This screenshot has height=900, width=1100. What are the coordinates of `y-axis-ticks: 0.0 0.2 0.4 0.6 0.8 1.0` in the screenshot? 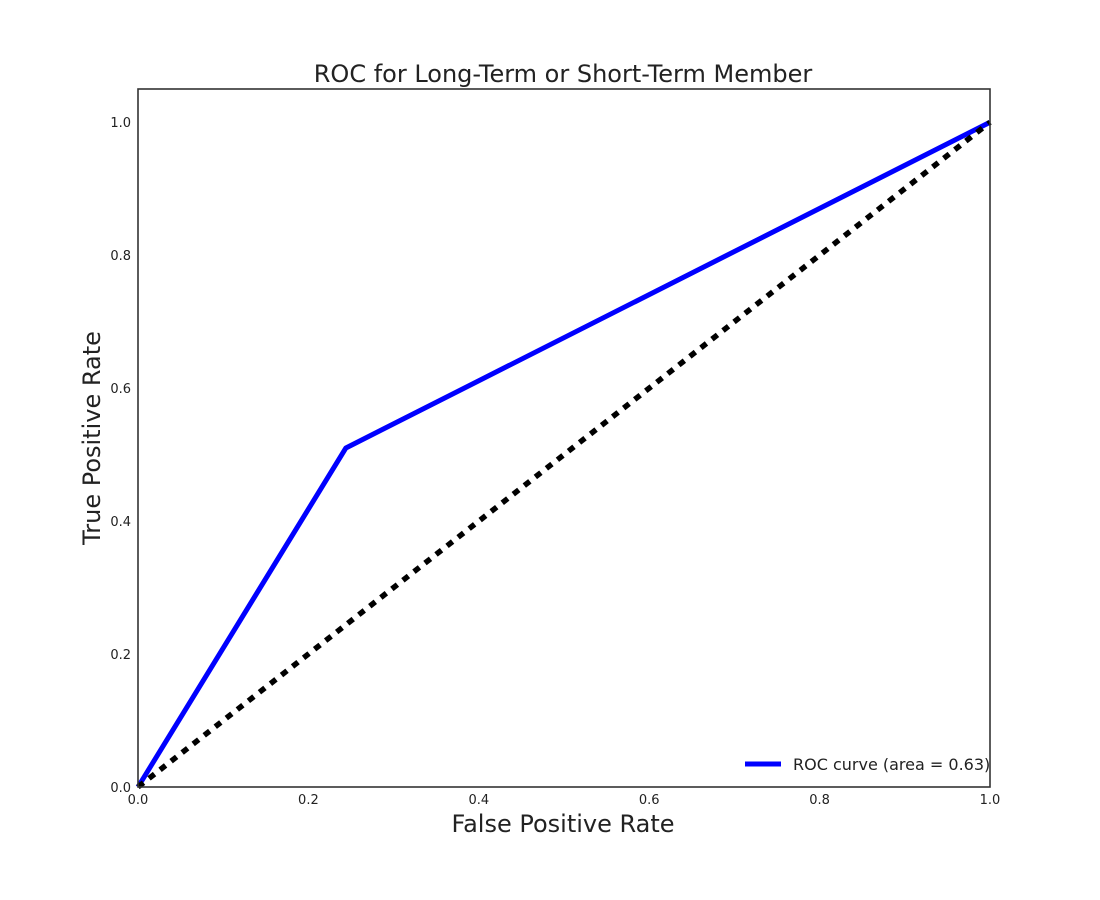 It's located at (120, 456).